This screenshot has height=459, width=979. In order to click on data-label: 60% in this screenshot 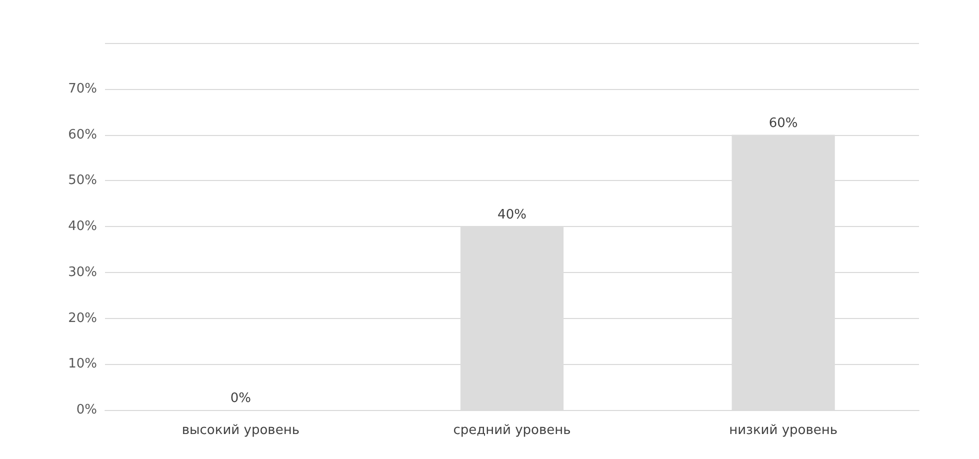, I will do `click(783, 123)`.